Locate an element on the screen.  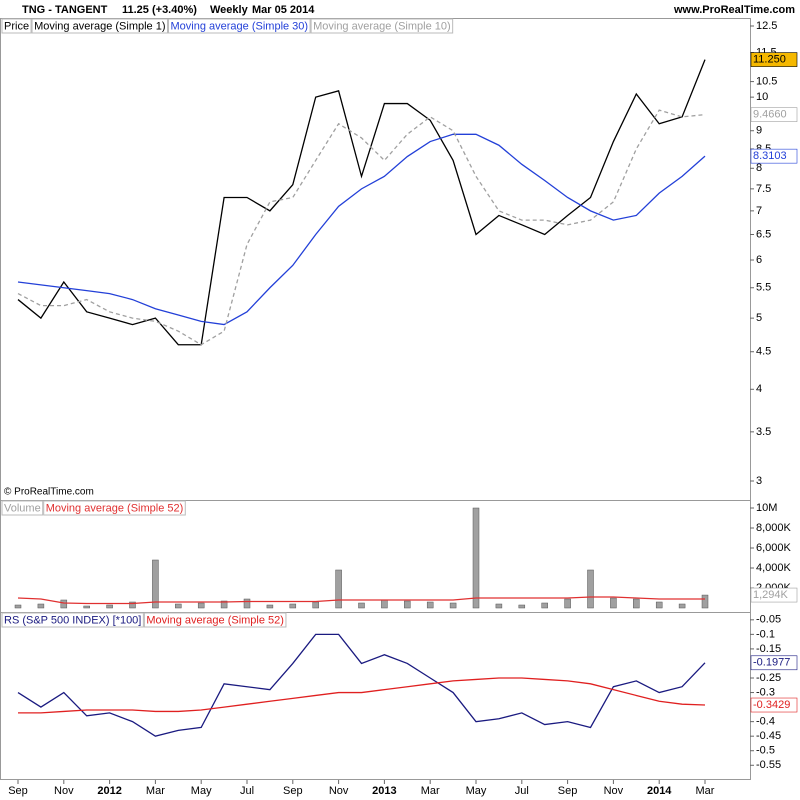
y-tick-label: -0.45 is located at coordinates (768, 736).